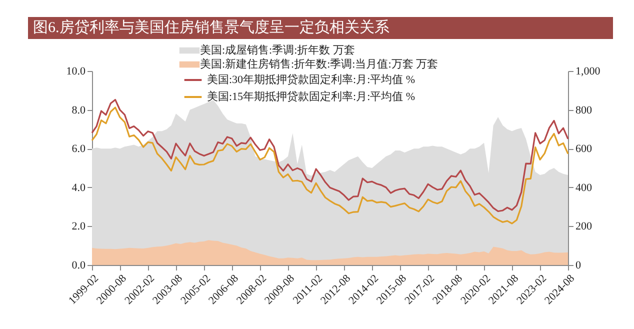  Describe the element at coordinates (277, 50) in the screenshot. I see `legend-label: 美国:成屋销售:季调:折年数 万套` at that location.